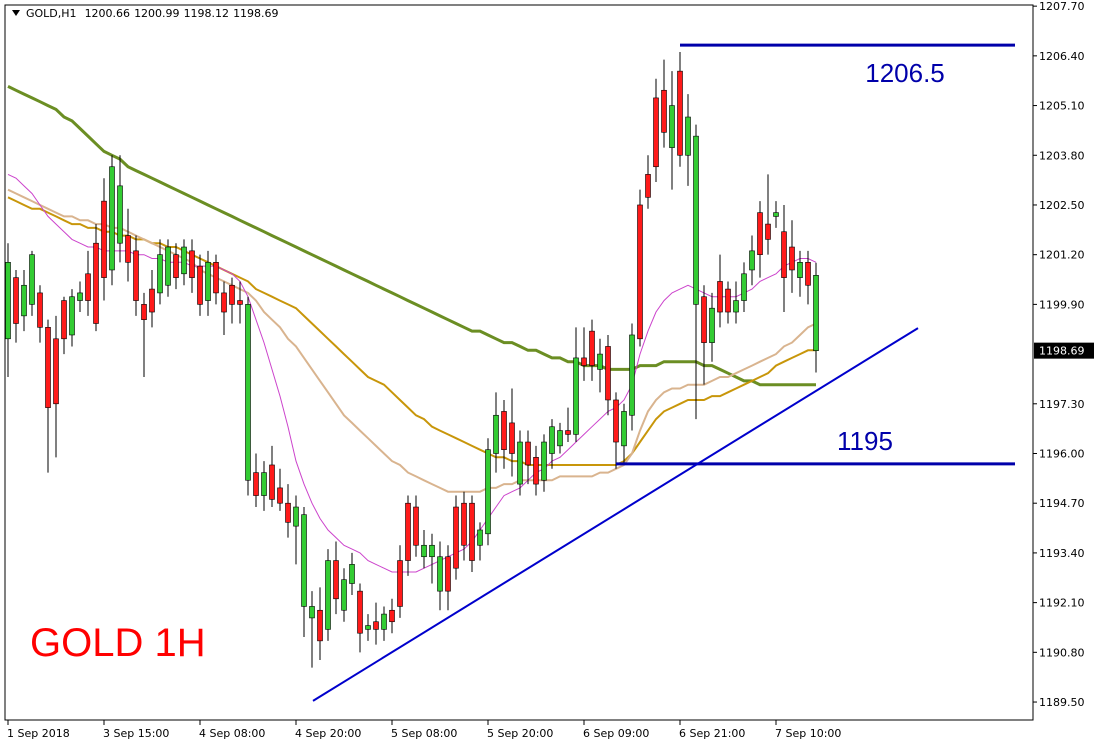 This screenshot has width=1100, height=752. What do you see at coordinates (905, 73) in the screenshot?
I see `level-label: 1206.5` at bounding box center [905, 73].